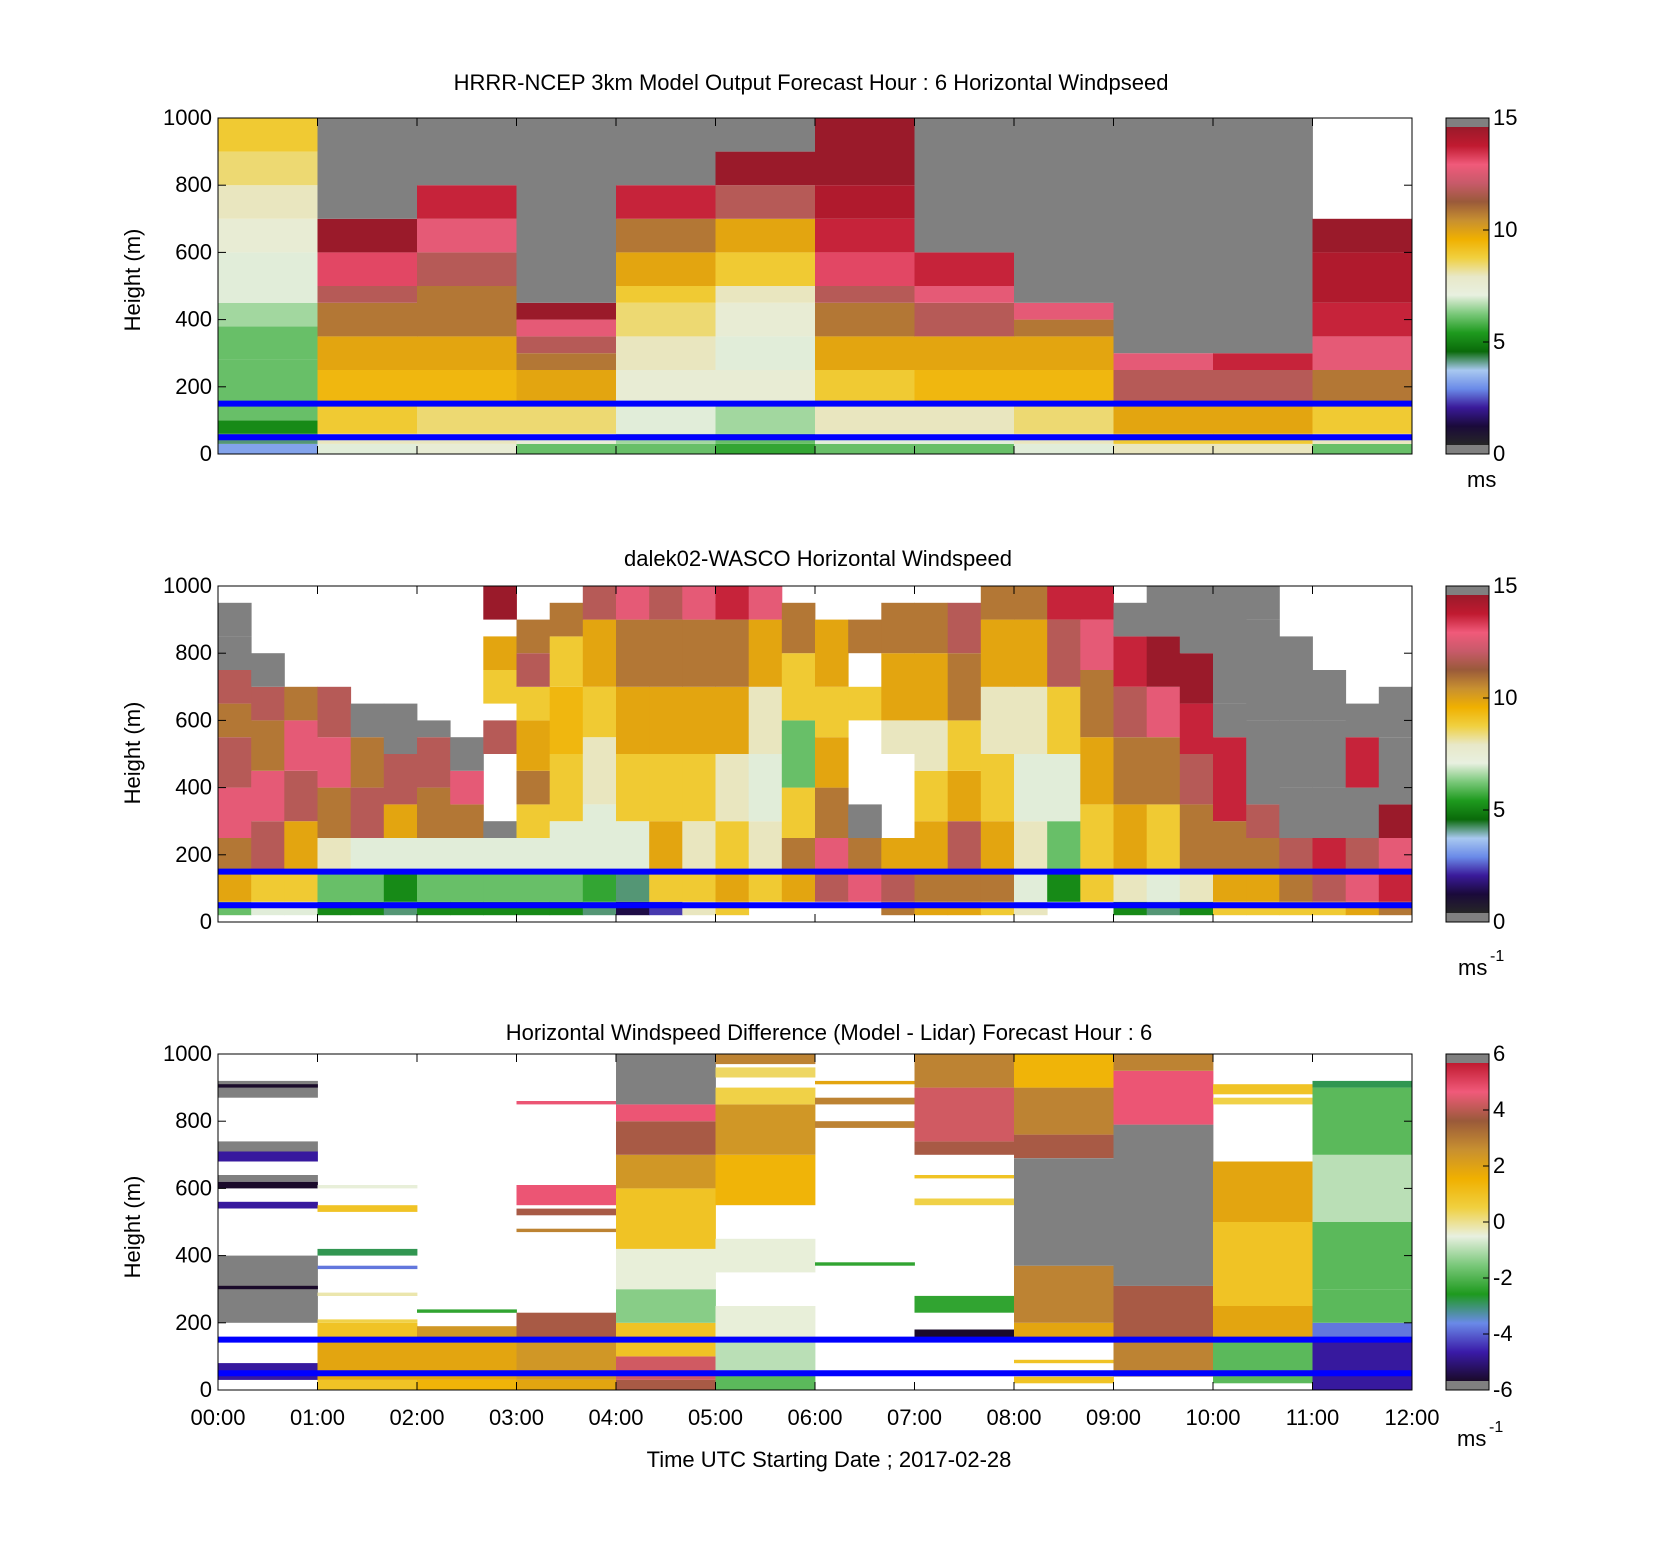 The width and height of the screenshot is (1680, 1561). Describe the element at coordinates (829, 1459) in the screenshot. I see `x-axis-label: Time UTC Starting Date ; 2017-02-28` at that location.